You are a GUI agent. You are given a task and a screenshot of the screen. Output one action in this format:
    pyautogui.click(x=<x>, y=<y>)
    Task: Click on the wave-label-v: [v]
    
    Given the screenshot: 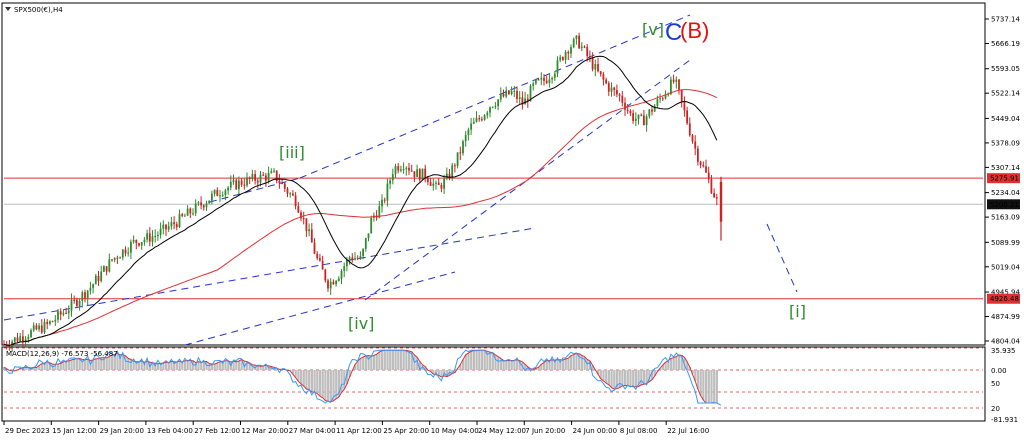 What is the action you would take?
    pyautogui.click(x=653, y=29)
    